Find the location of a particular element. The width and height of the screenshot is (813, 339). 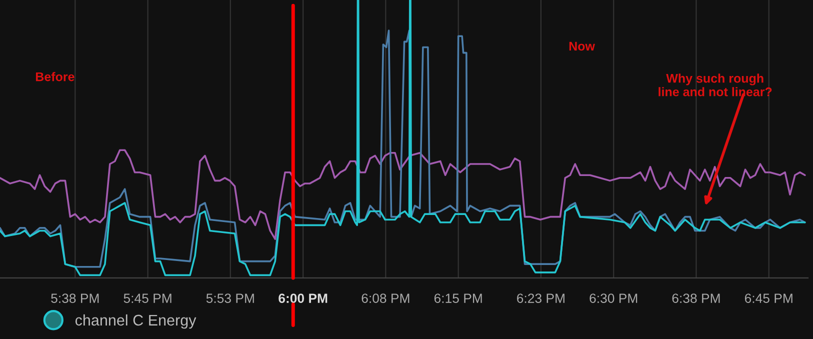

x-tick-label: 6:38 PM is located at coordinates (696, 298).